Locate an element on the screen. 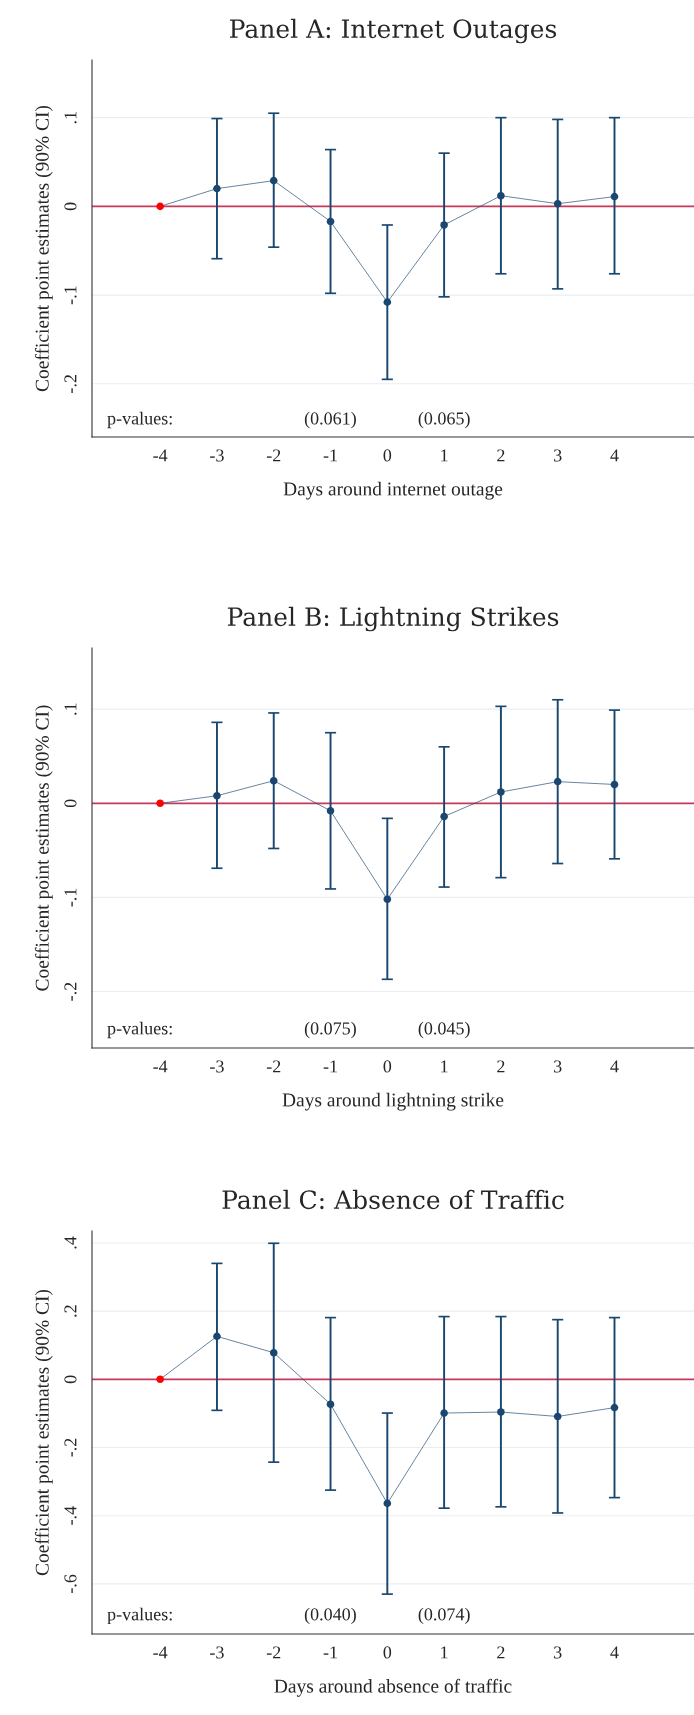 This screenshot has height=1715, width=694. x-axis-title: Days around internet outage is located at coordinates (393, 490).